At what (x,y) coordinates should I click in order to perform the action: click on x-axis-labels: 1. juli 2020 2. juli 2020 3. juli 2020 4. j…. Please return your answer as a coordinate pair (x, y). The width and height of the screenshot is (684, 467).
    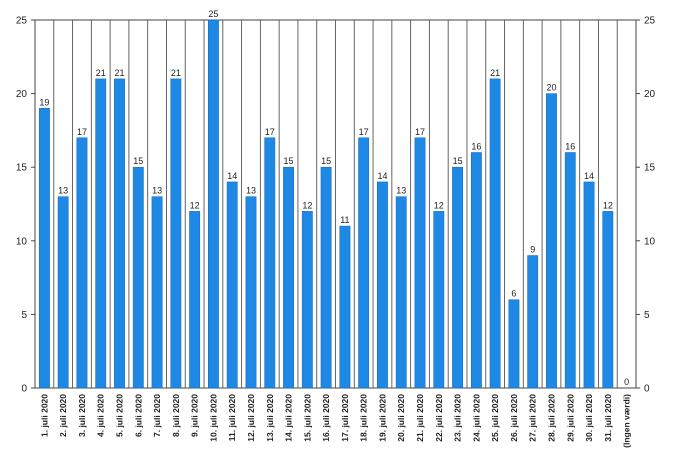
    Looking at the image, I should click on (335, 421).